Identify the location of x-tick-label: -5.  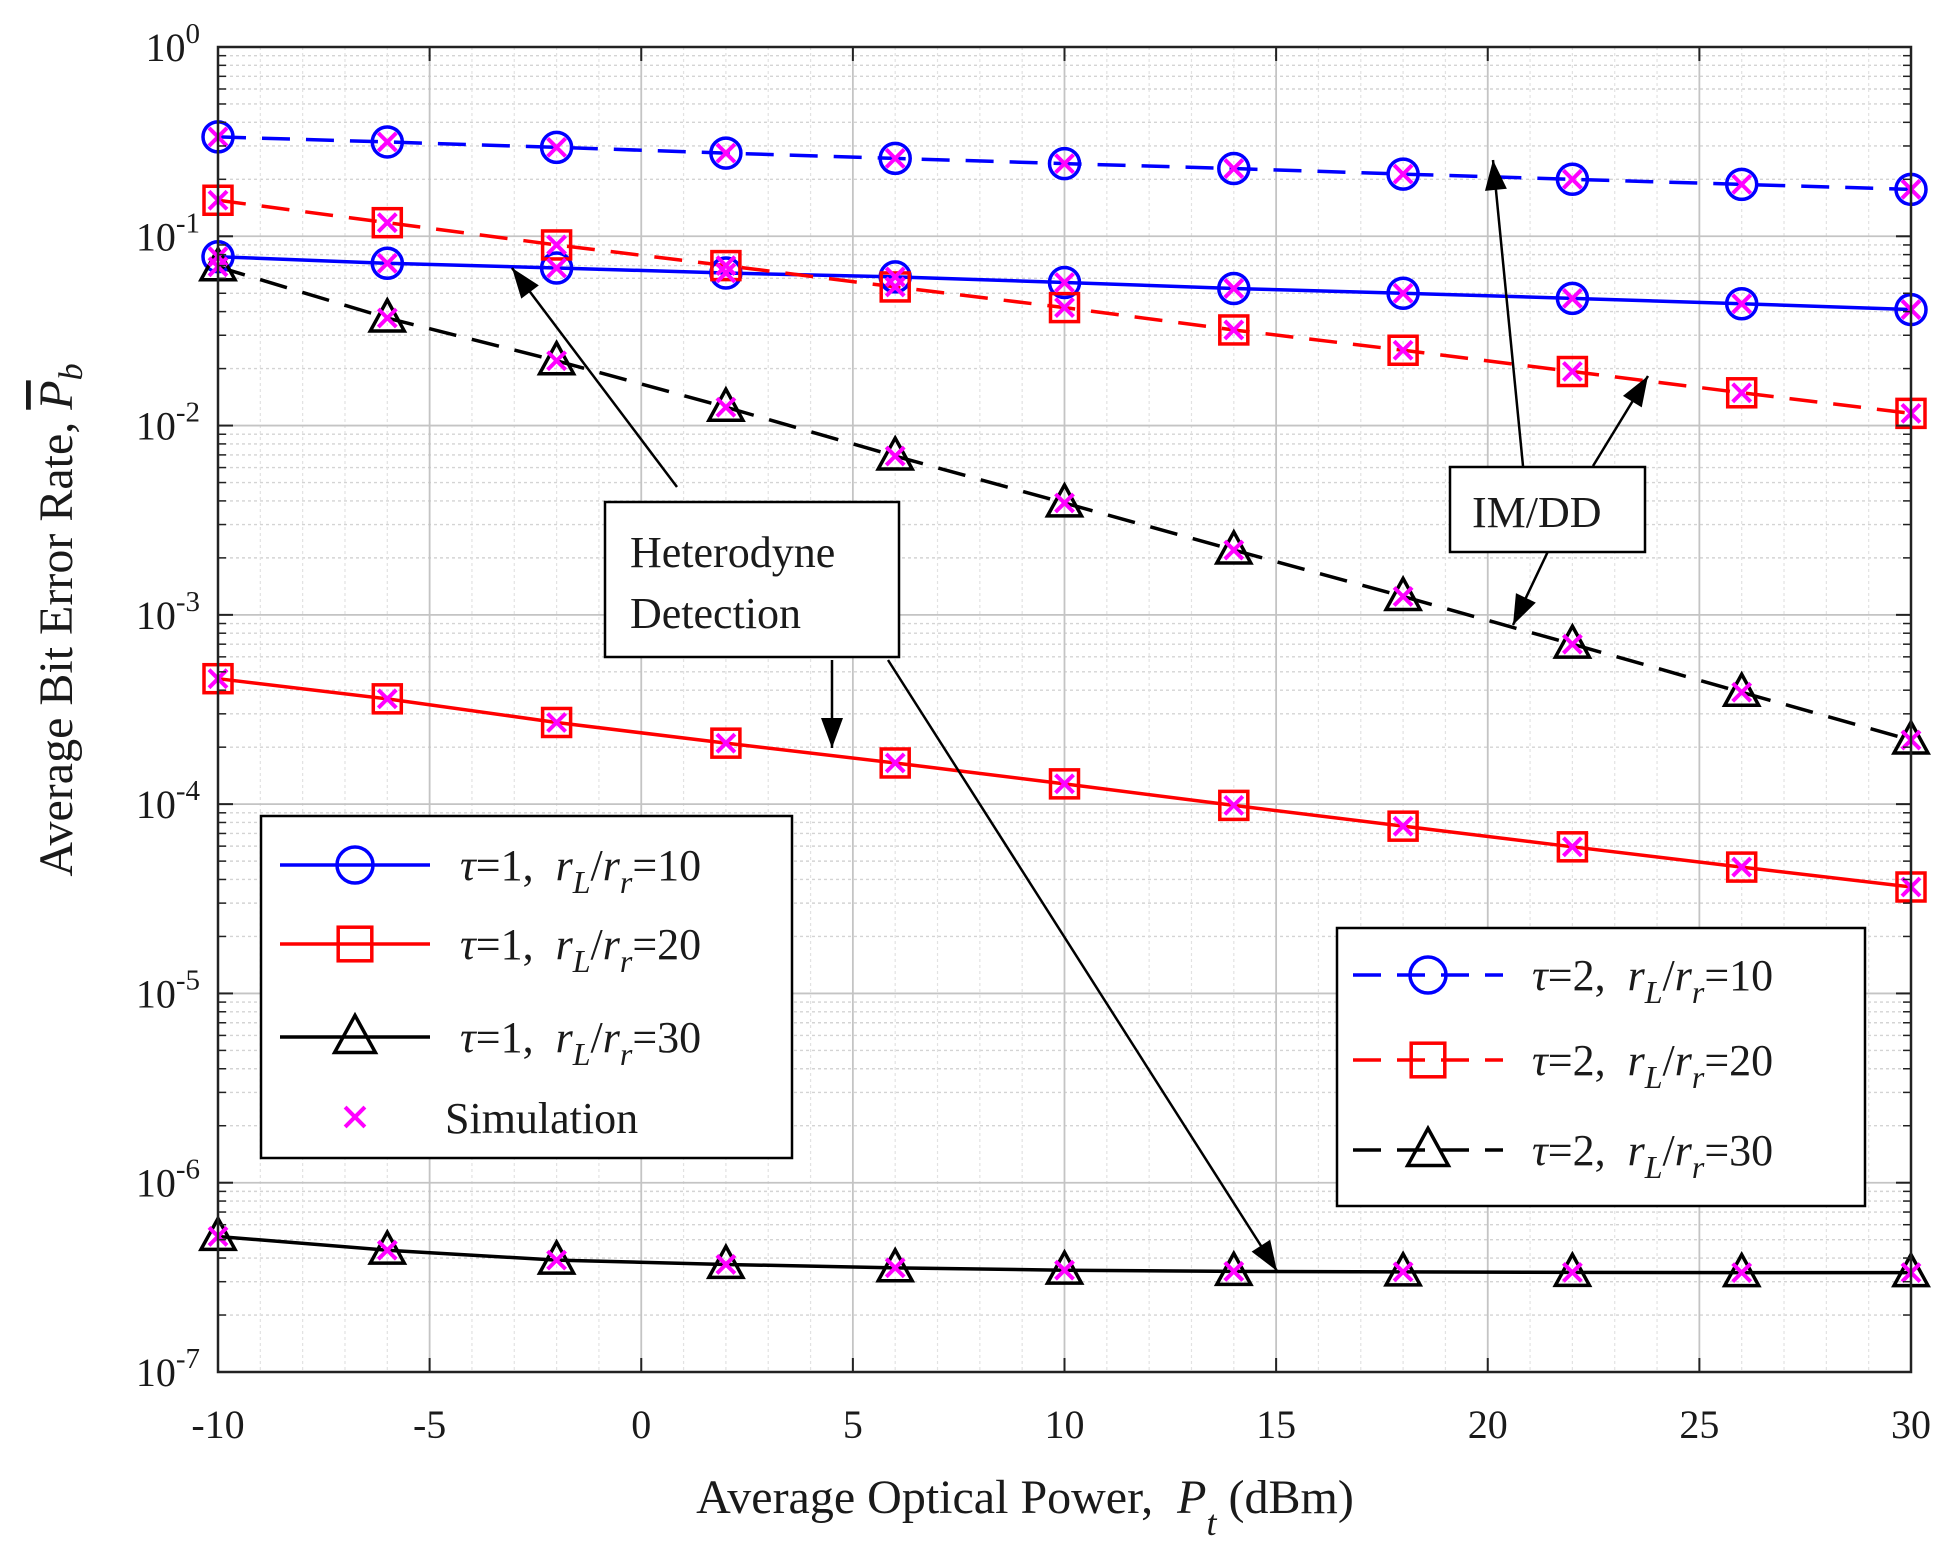
(429, 1424).